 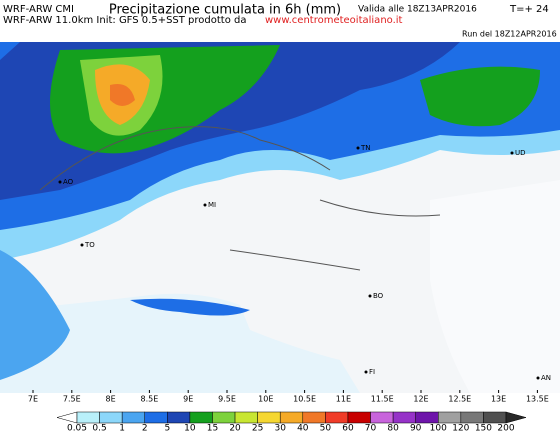 What do you see at coordinates (122, 429) in the screenshot?
I see `colorbar-label: 1` at bounding box center [122, 429].